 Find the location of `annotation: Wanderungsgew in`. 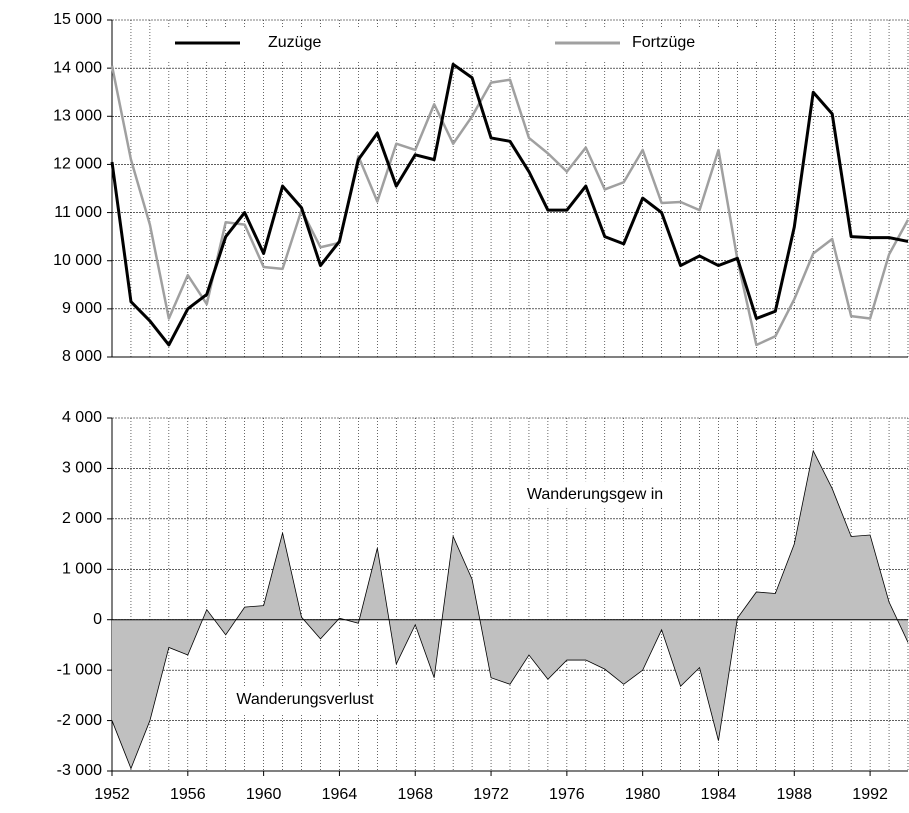

annotation: Wanderungsgew in is located at coordinates (595, 494).